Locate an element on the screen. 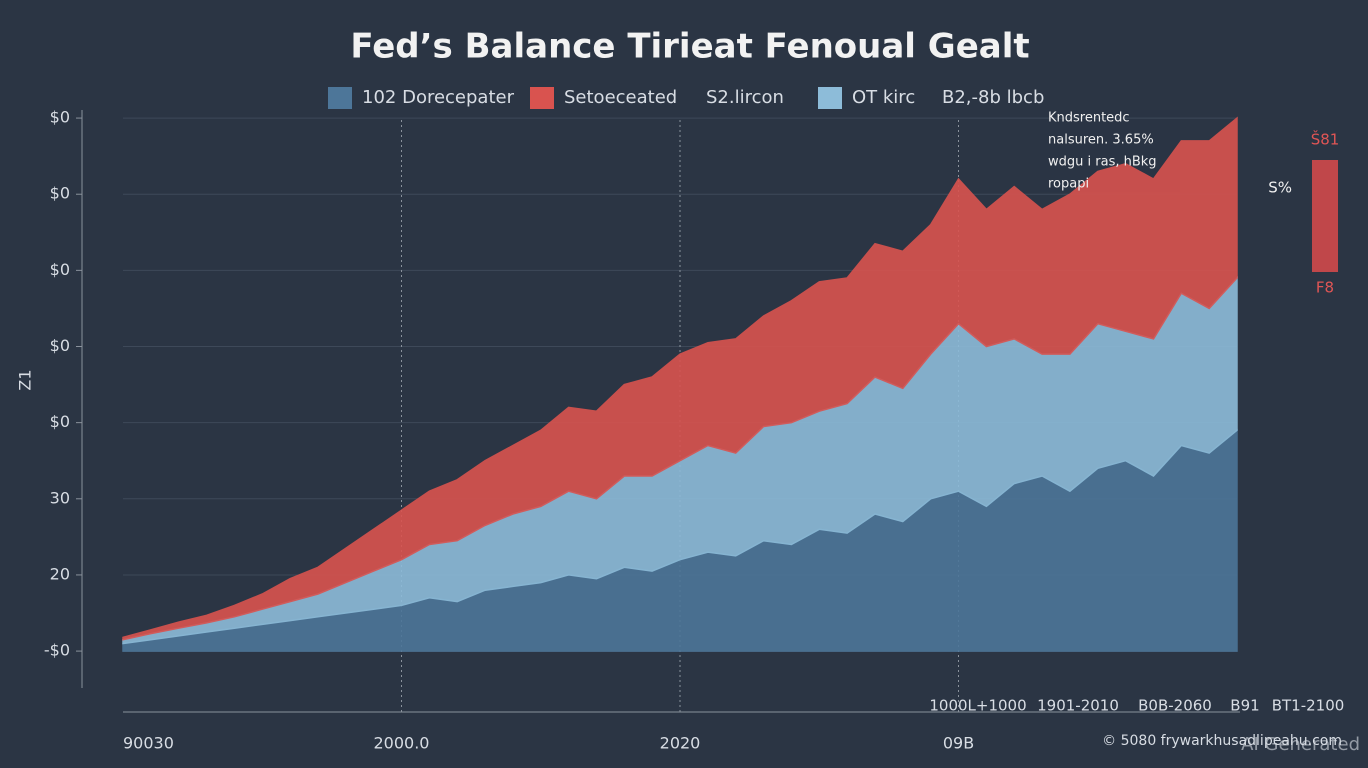 The image size is (1368, 768). footer: © 5080 frywarkhusadlipeahu.com is located at coordinates (1222, 741).